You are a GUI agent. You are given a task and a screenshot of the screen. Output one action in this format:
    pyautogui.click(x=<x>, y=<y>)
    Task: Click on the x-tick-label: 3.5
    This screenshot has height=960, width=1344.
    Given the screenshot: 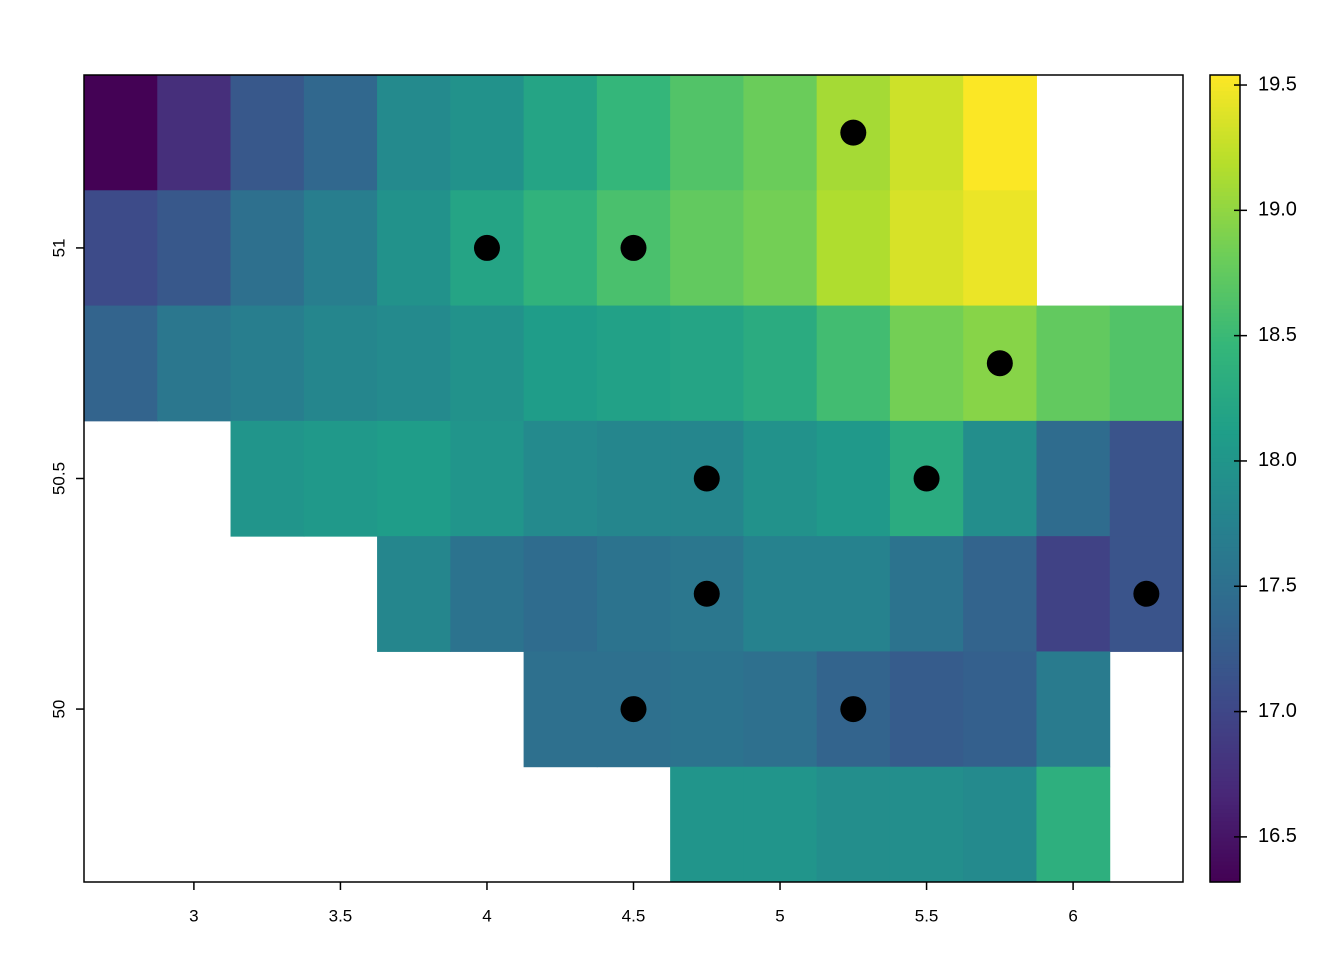 What is the action you would take?
    pyautogui.click(x=341, y=915)
    